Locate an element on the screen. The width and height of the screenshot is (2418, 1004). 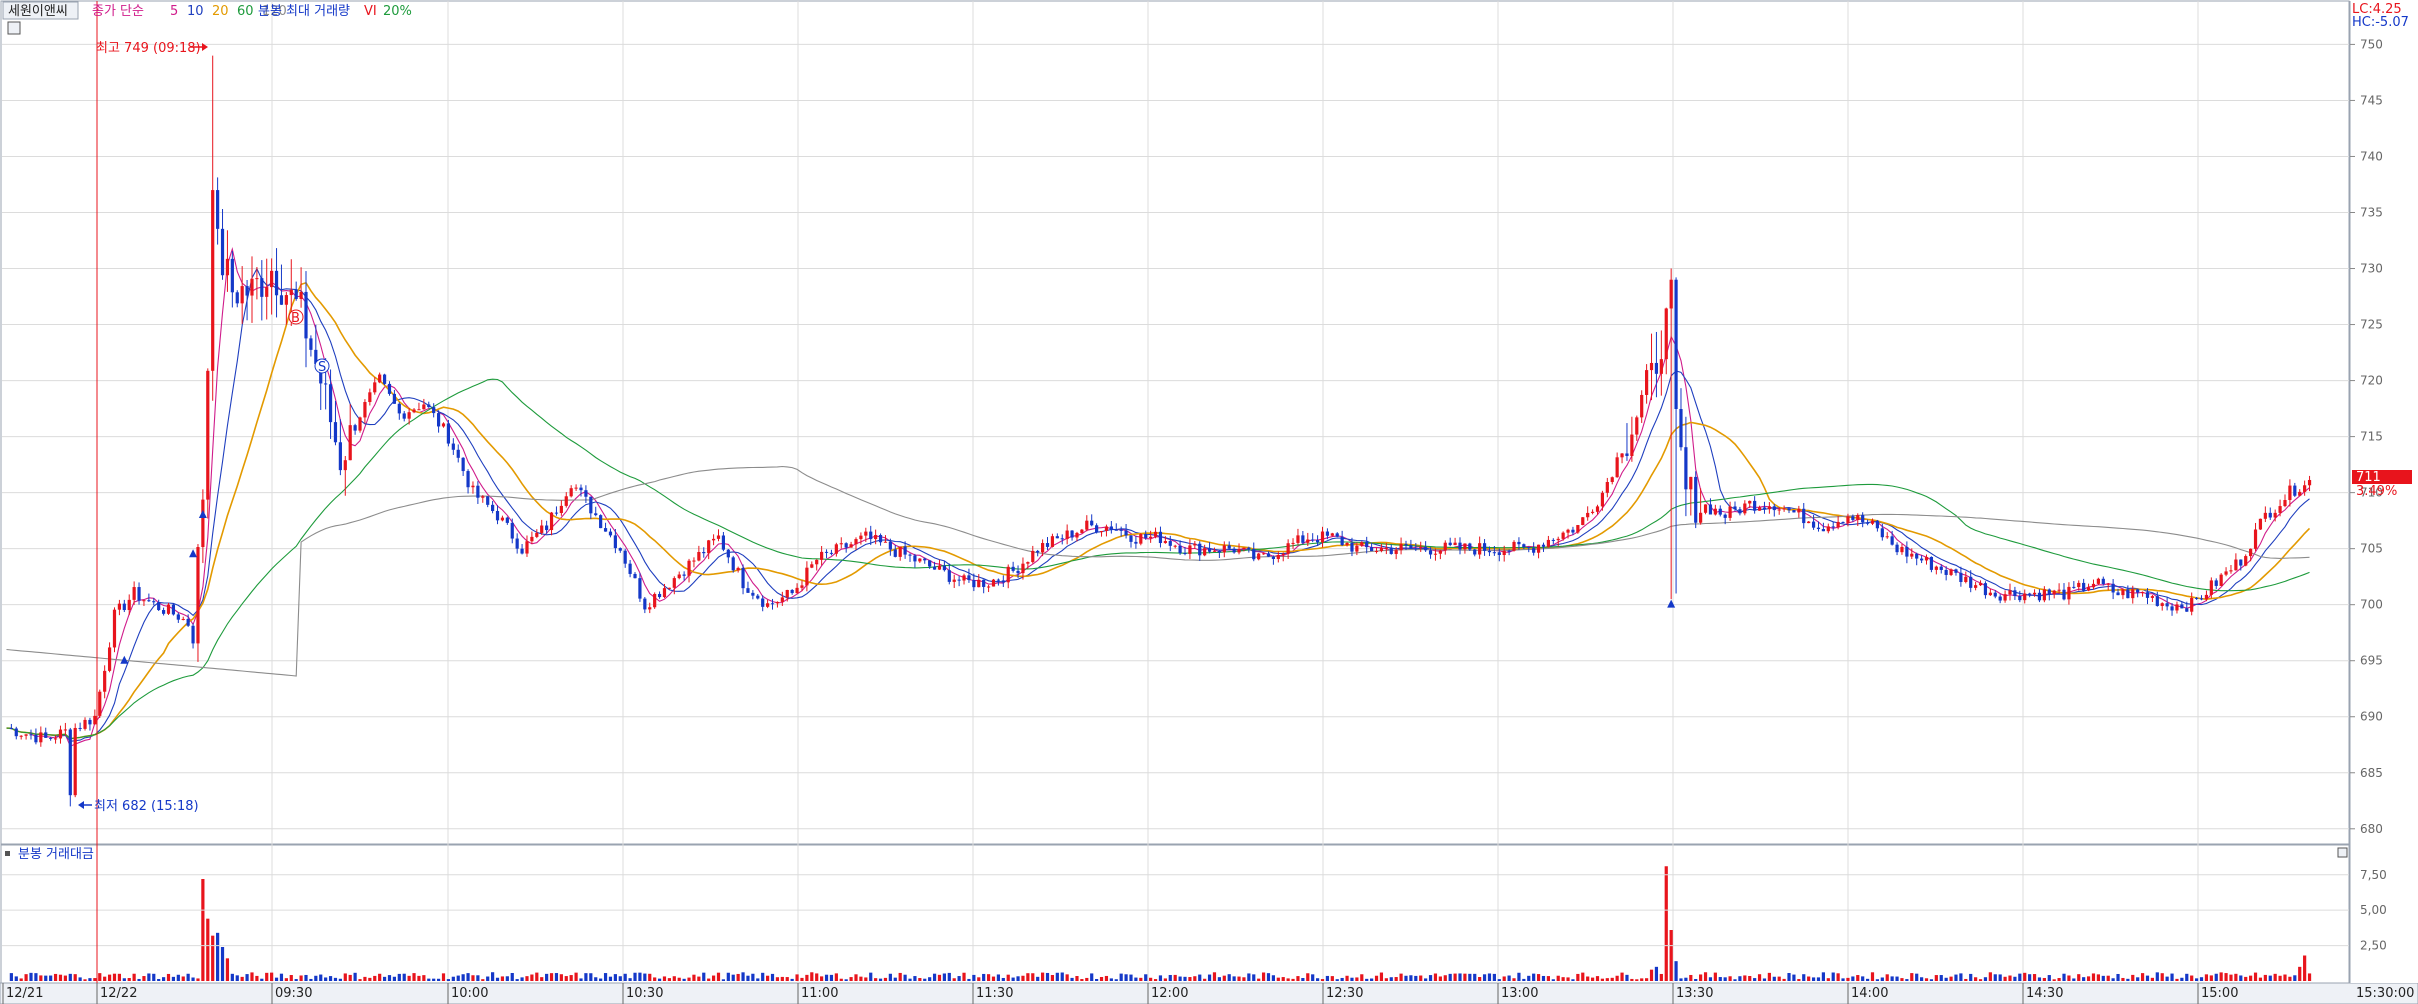
volume-bars is located at coordinates (1160, 923).